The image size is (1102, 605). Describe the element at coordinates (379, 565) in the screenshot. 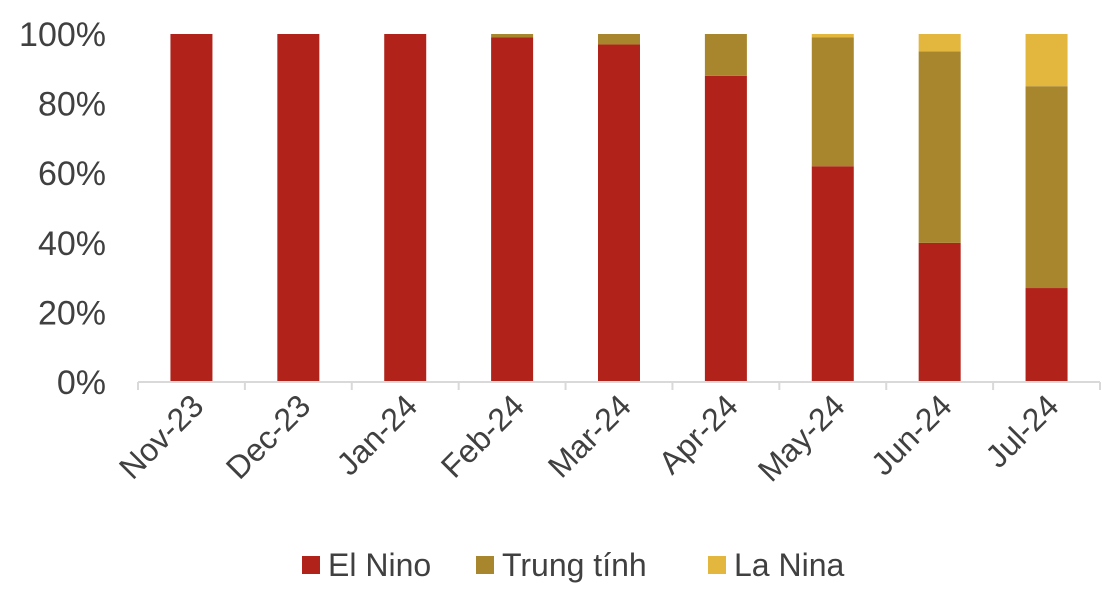

I see `legend-label: El Nino` at that location.